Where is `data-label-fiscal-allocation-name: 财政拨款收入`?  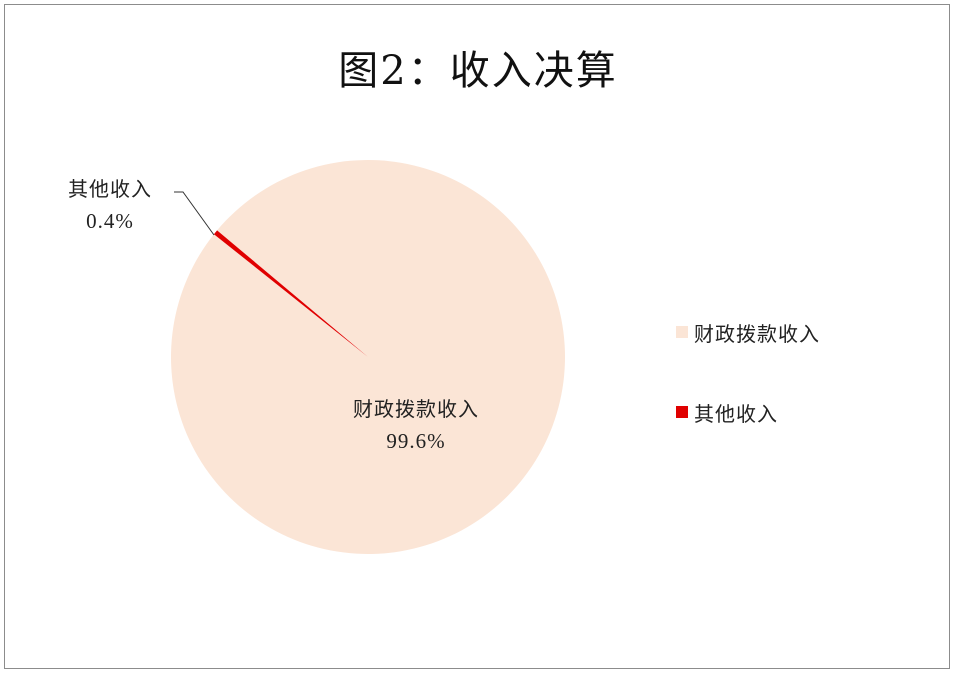 data-label-fiscal-allocation-name: 财政拨款收入 is located at coordinates (416, 409).